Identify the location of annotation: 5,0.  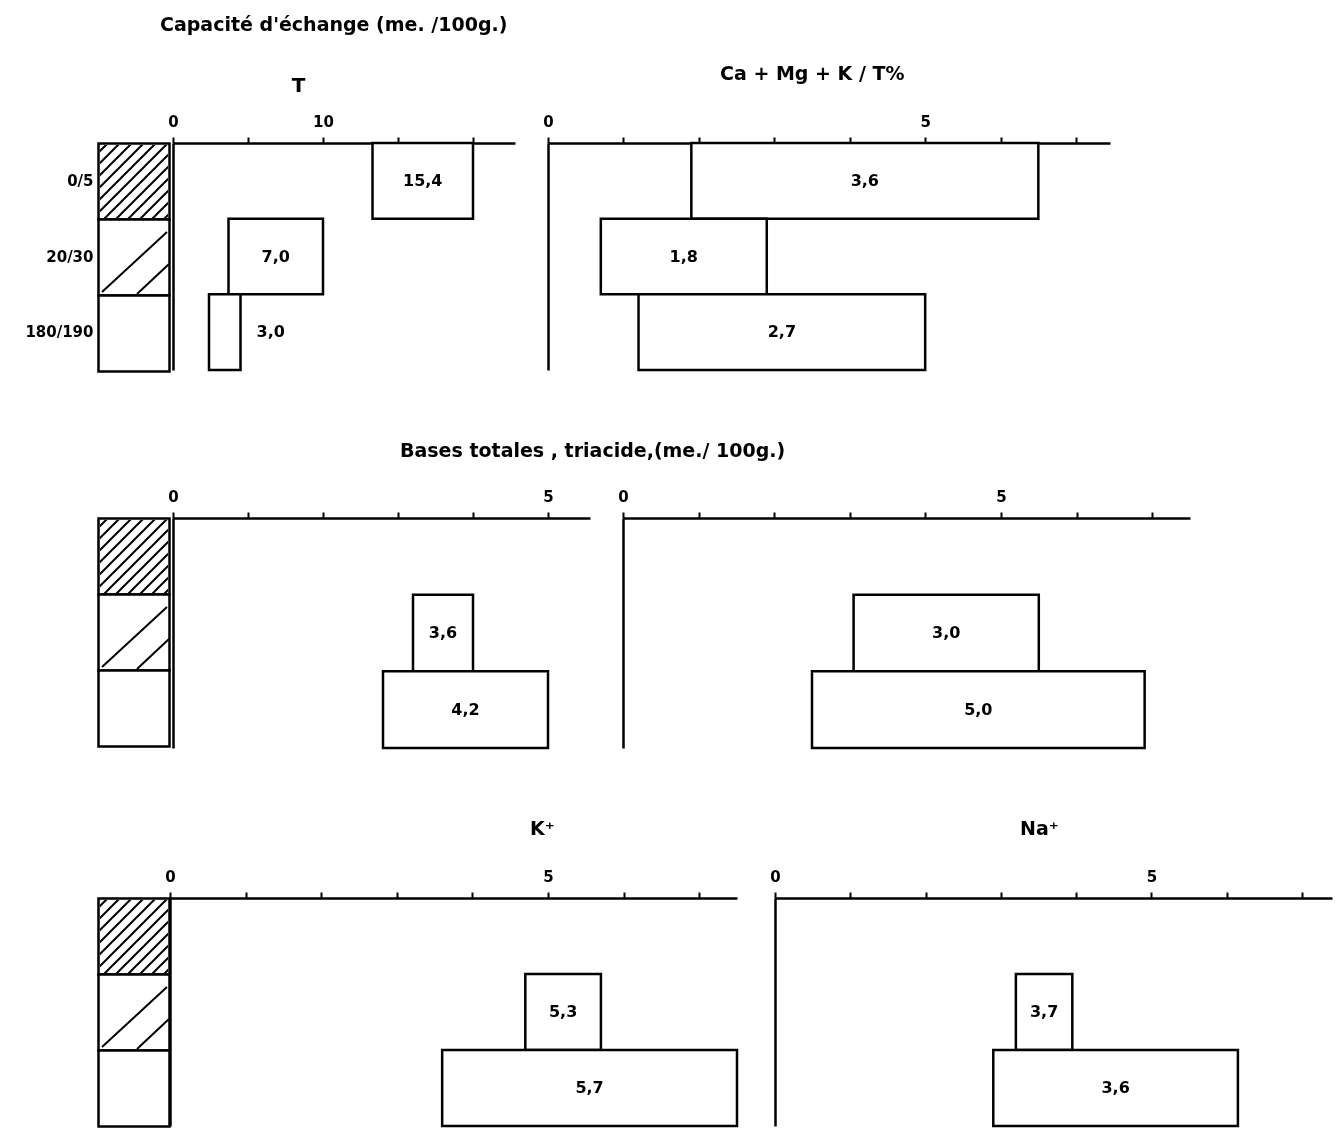
(978, 709).